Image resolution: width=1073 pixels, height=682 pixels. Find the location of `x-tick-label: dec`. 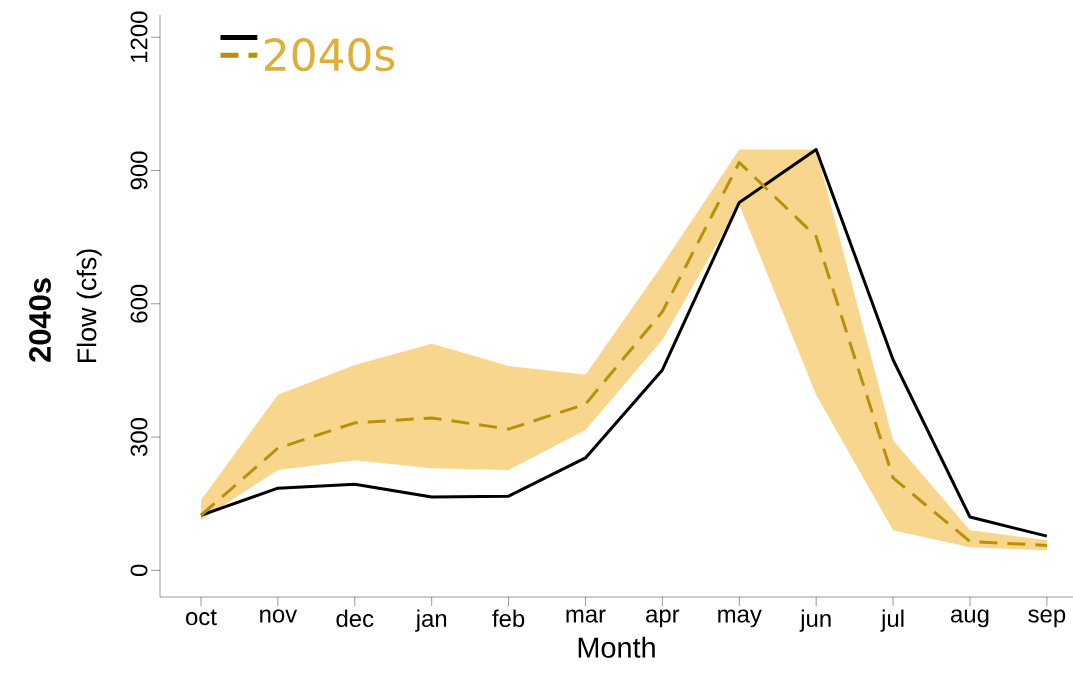

x-tick-label: dec is located at coordinates (355, 618).